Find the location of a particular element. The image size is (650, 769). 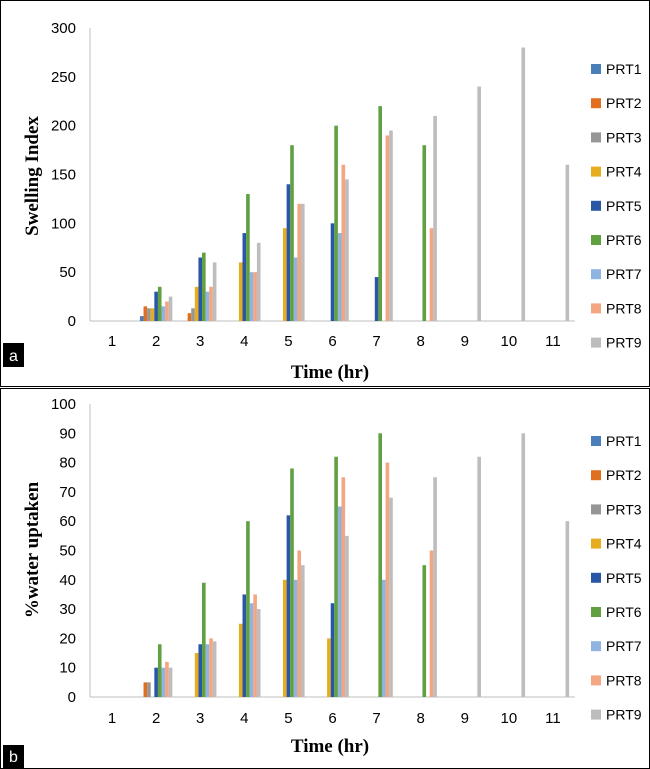

panel-b-x-tick-label: 9 is located at coordinates (465, 718).